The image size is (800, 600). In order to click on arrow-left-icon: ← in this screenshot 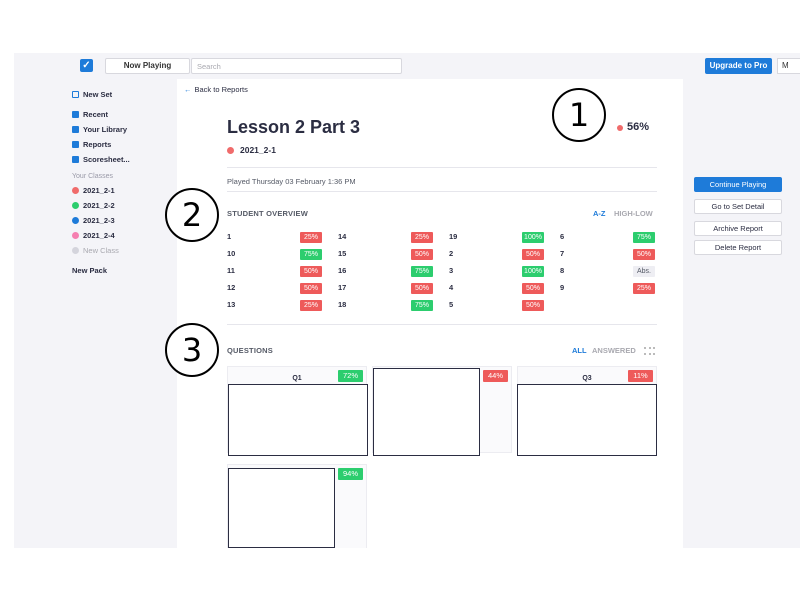, I will do `click(188, 89)`.